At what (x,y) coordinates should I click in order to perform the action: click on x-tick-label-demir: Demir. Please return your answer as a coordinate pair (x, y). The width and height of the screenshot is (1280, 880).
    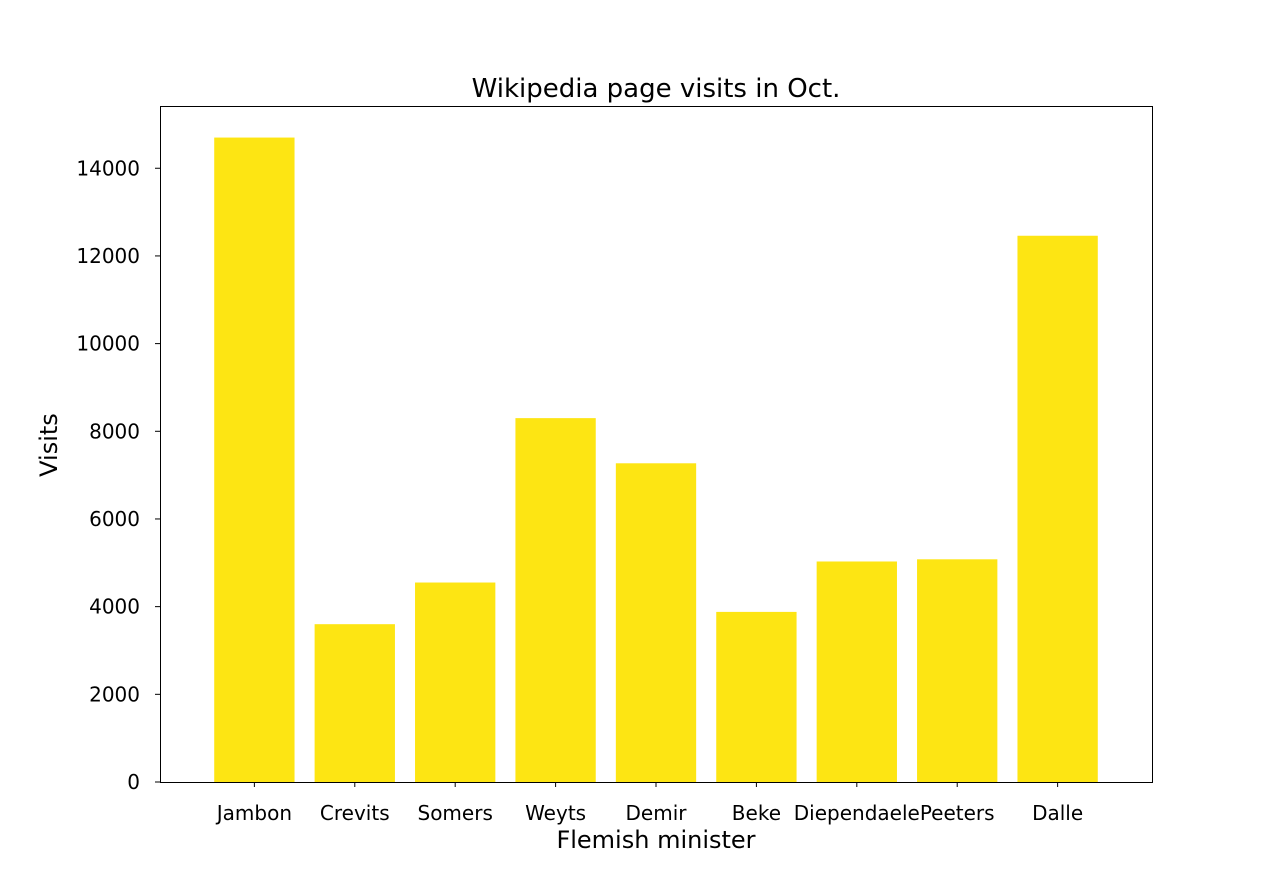
    Looking at the image, I should click on (657, 813).